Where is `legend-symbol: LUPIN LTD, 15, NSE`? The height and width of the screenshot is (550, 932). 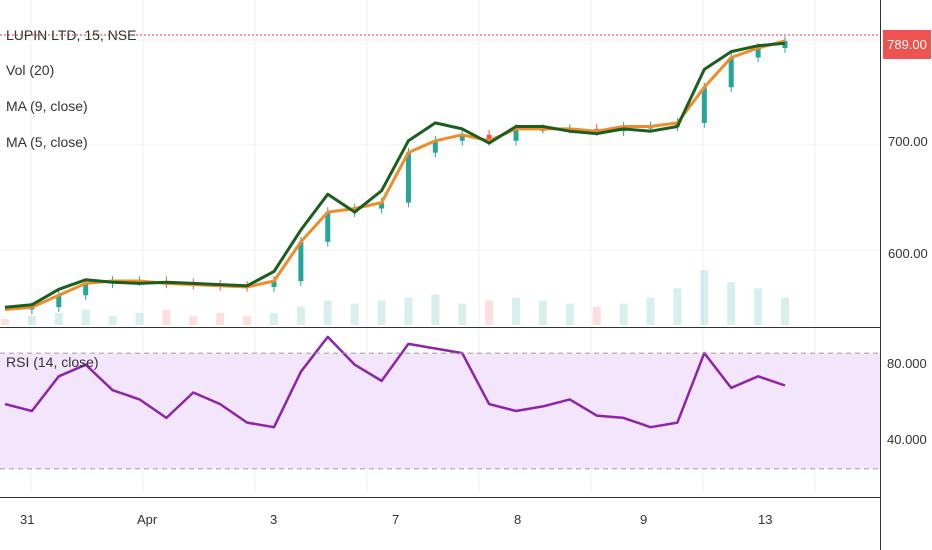
legend-symbol: LUPIN LTD, 15, NSE is located at coordinates (71, 35).